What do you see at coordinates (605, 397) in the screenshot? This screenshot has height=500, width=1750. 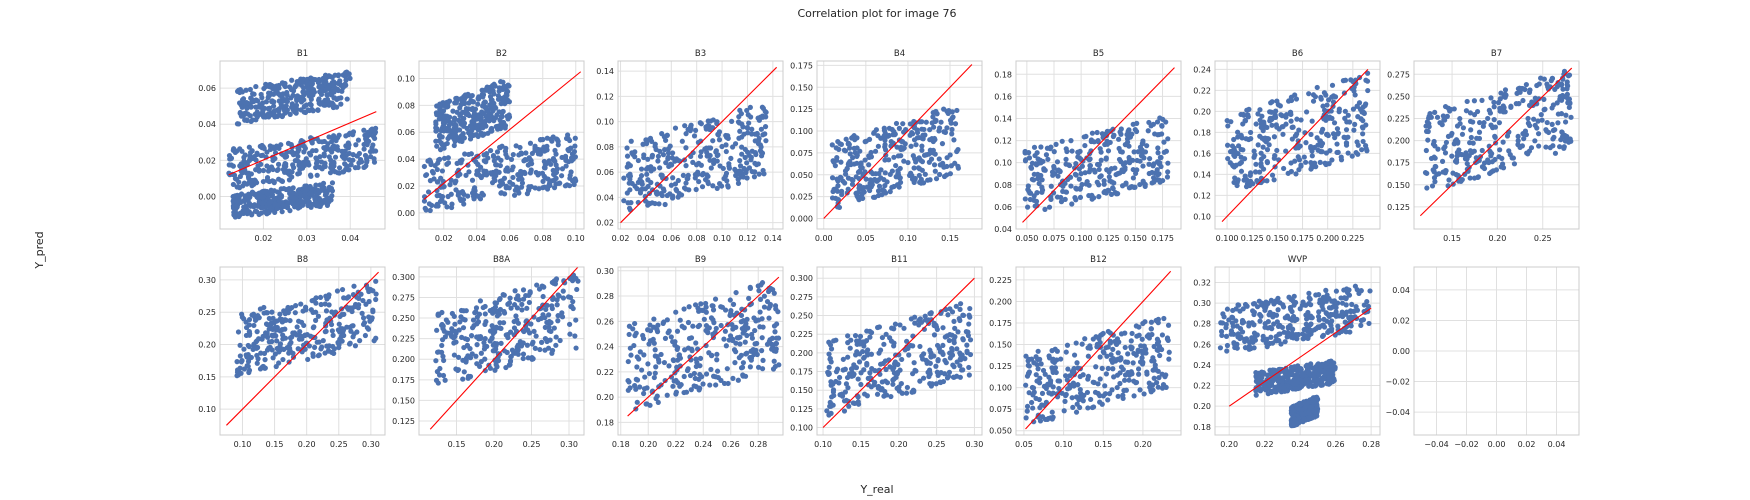 I see `y-tick-label: 0.20` at bounding box center [605, 397].